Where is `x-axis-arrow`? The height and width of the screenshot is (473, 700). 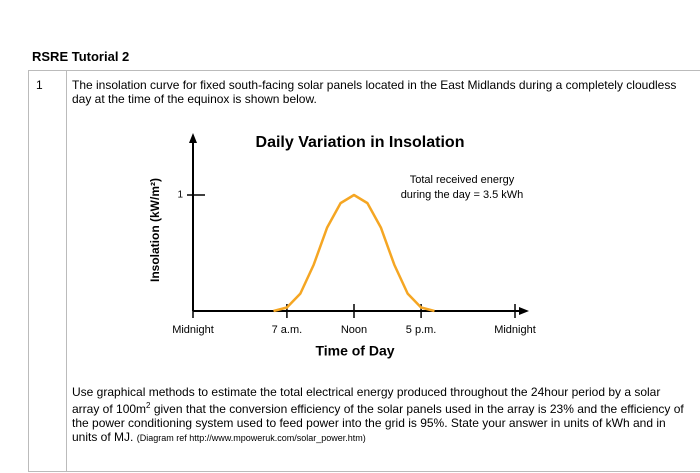
x-axis-arrow is located at coordinates (524, 311).